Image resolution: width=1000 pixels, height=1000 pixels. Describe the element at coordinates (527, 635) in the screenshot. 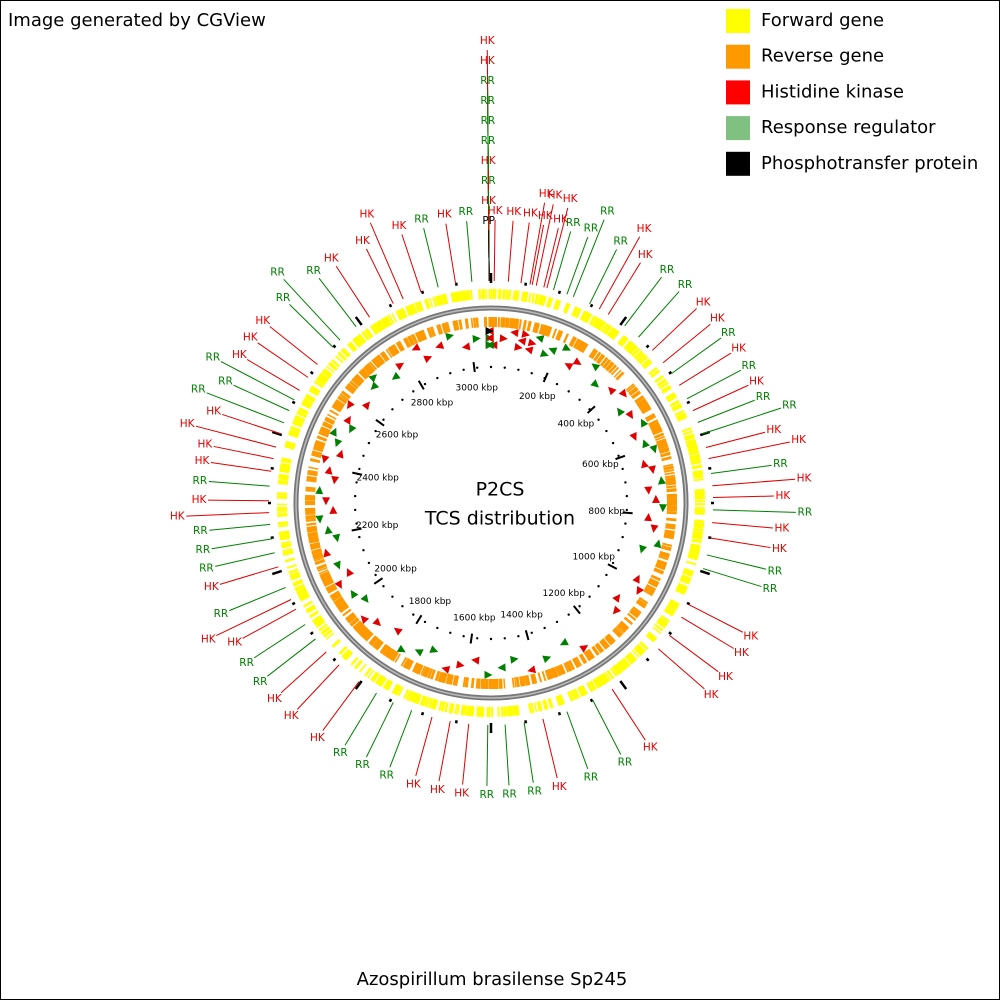

I see `scale-tick` at that location.